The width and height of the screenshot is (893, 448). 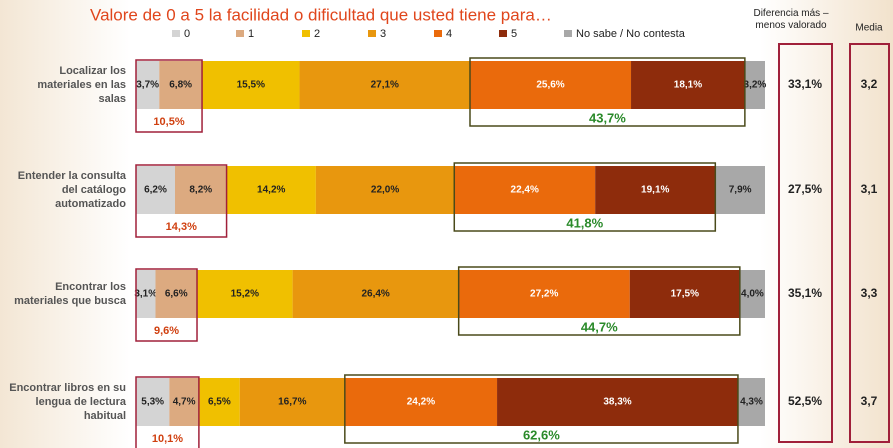 I want to click on value-label: 38,3%, so click(x=617, y=402).